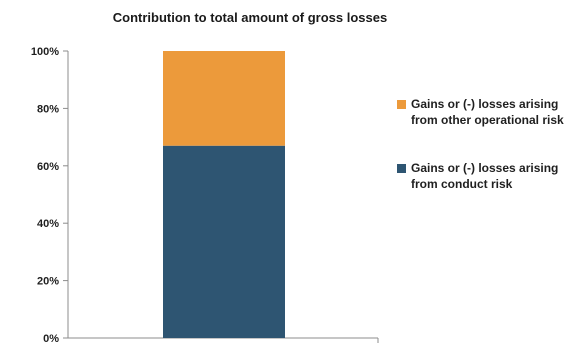 The image size is (578, 346). I want to click on legend-swatch-blue, so click(401, 168).